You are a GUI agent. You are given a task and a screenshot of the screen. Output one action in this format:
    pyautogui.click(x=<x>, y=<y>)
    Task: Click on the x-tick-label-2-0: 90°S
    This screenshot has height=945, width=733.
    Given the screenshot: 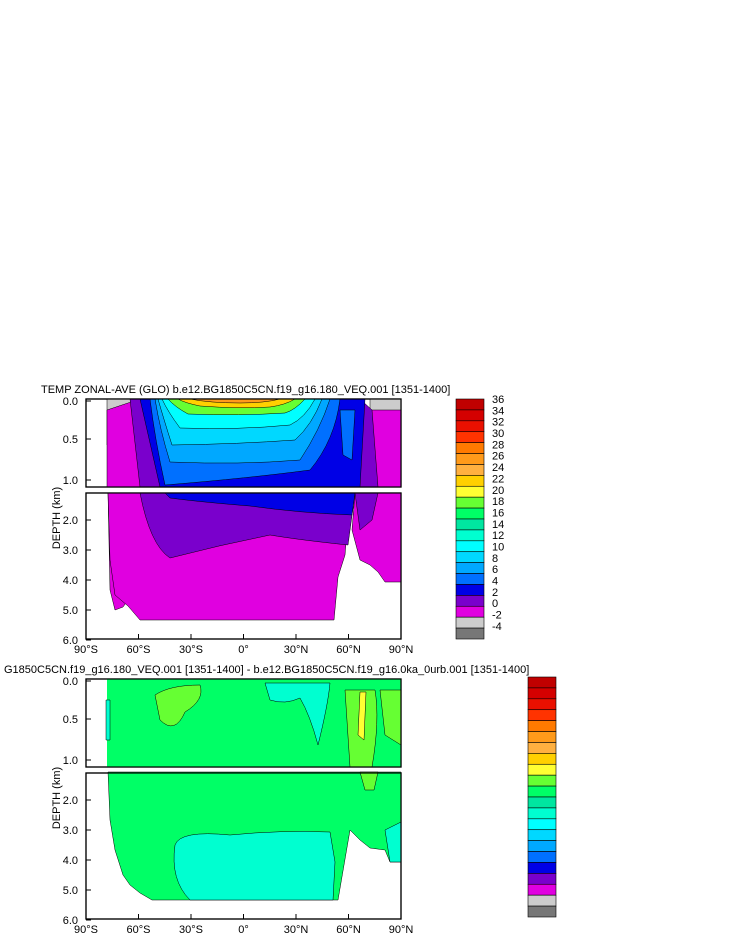 What is the action you would take?
    pyautogui.click(x=86, y=930)
    